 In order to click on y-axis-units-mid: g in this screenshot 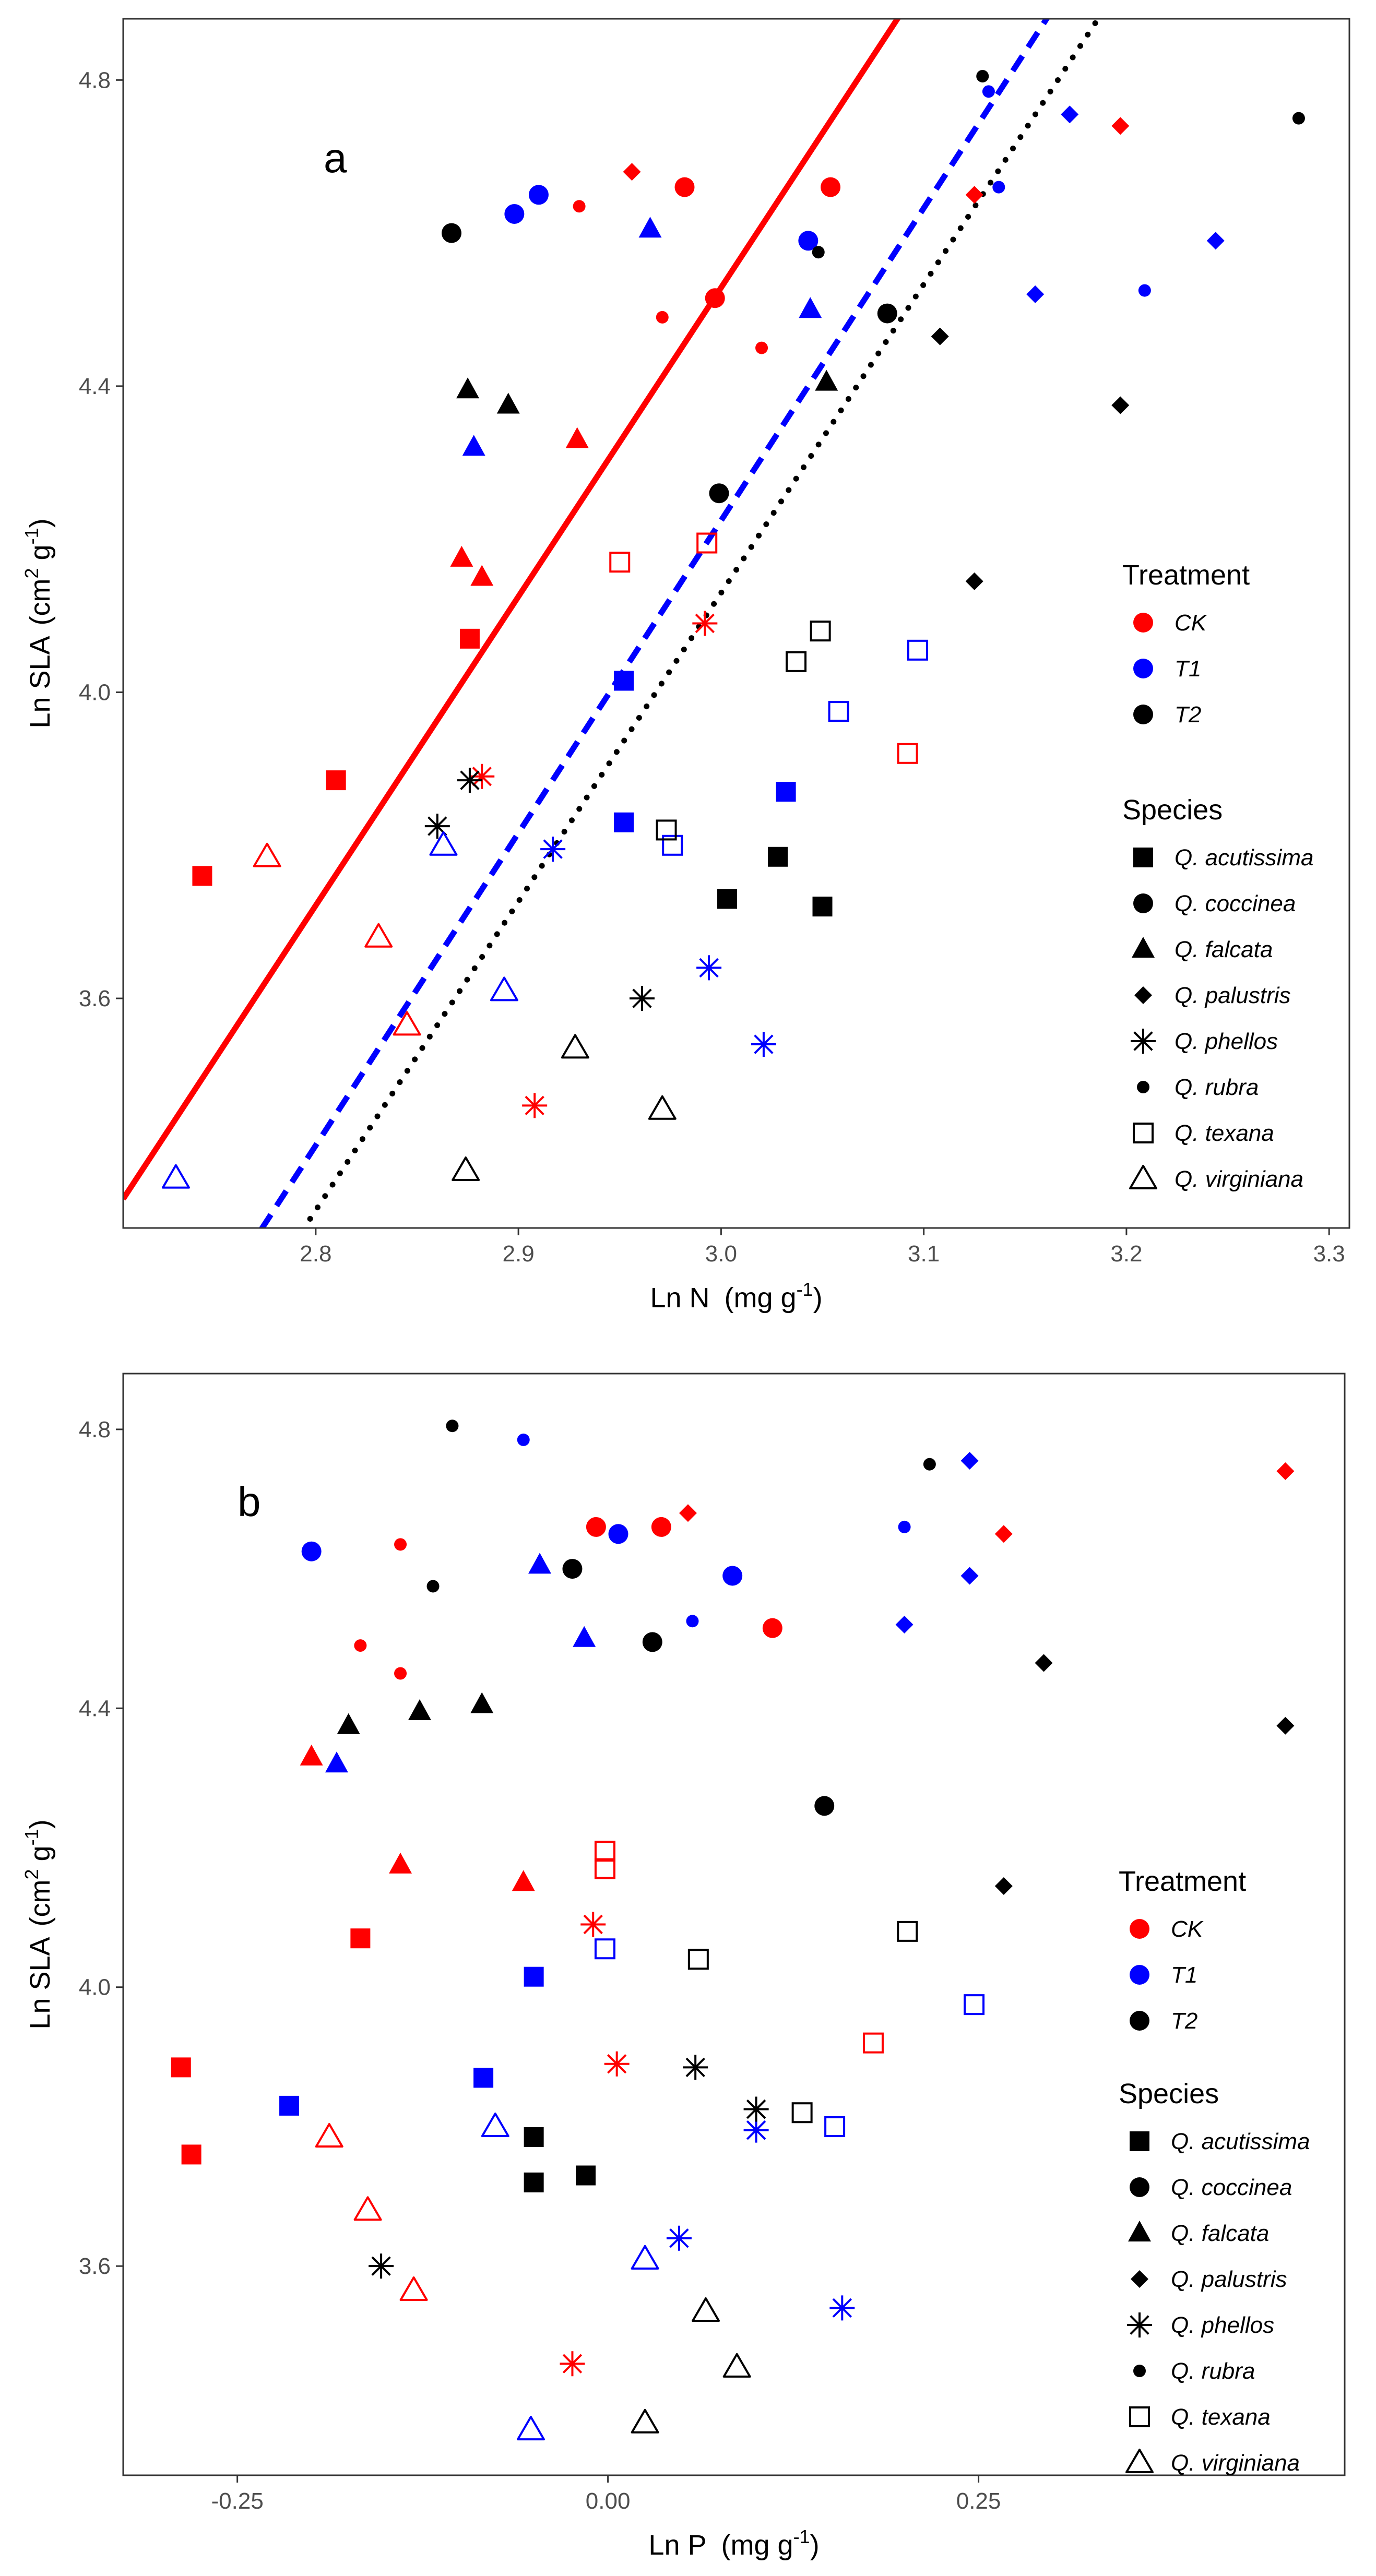, I will do `click(40, 1857)`.